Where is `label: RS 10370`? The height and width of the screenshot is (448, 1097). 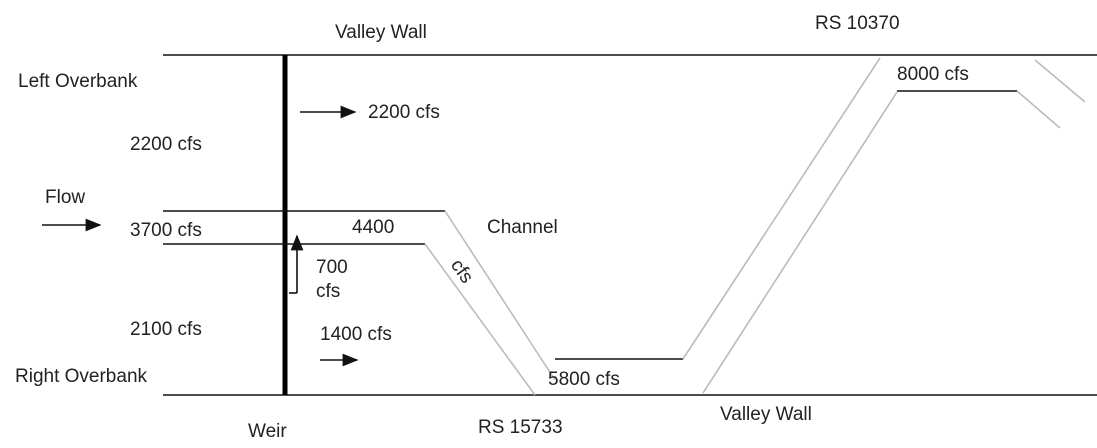 label: RS 10370 is located at coordinates (857, 23).